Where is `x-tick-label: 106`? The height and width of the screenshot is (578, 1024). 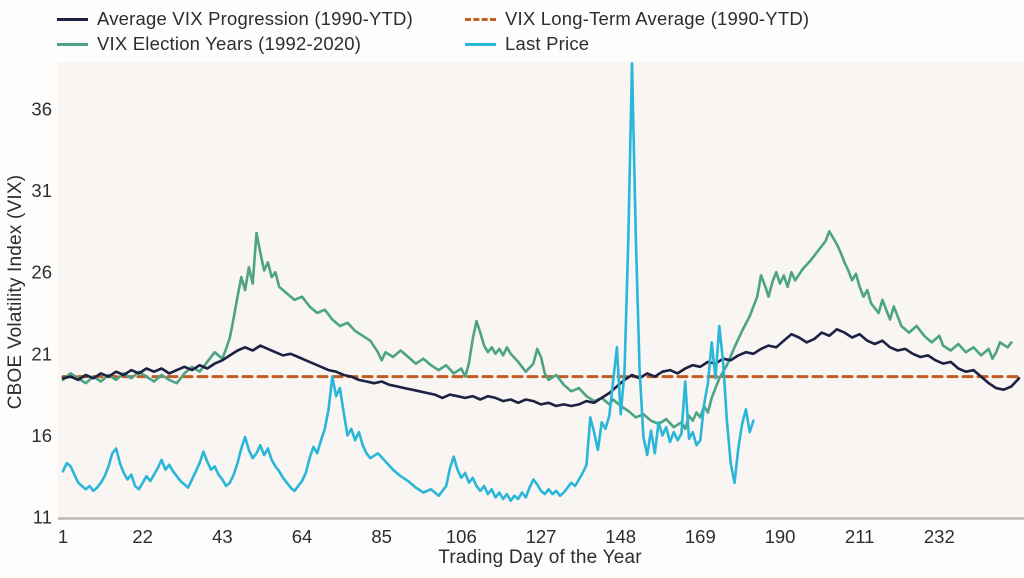
x-tick-label: 106 is located at coordinates (461, 536).